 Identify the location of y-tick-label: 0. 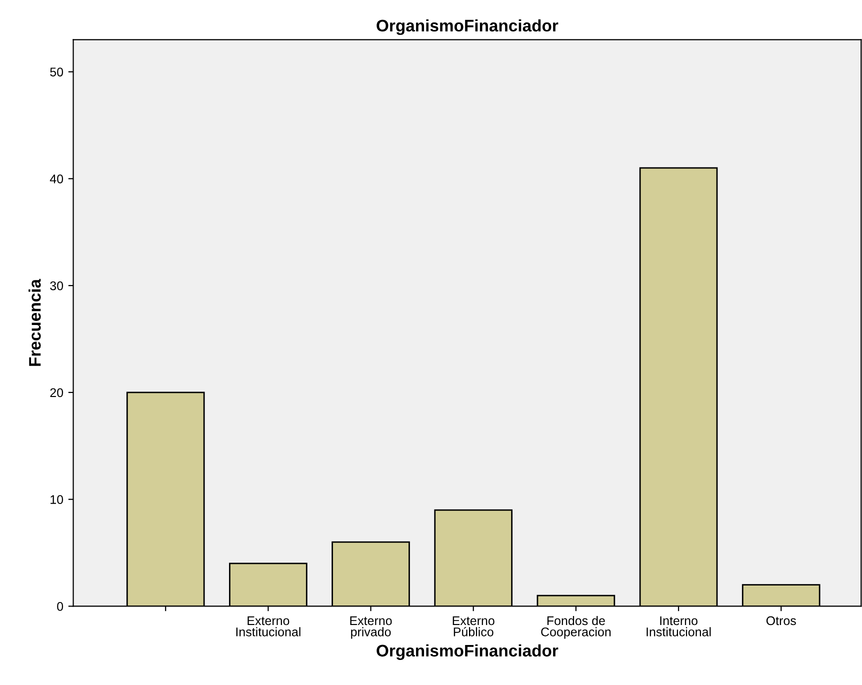
(60, 606).